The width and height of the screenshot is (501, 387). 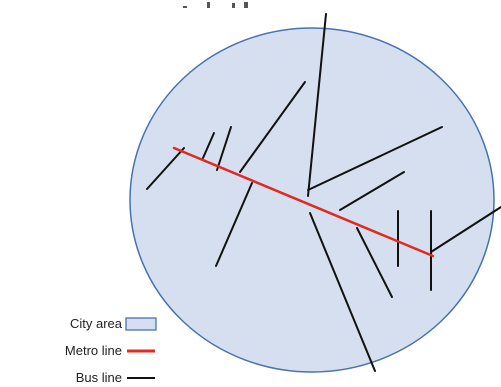 I want to click on legend-bus-line-label: Bus line, so click(x=99, y=377).